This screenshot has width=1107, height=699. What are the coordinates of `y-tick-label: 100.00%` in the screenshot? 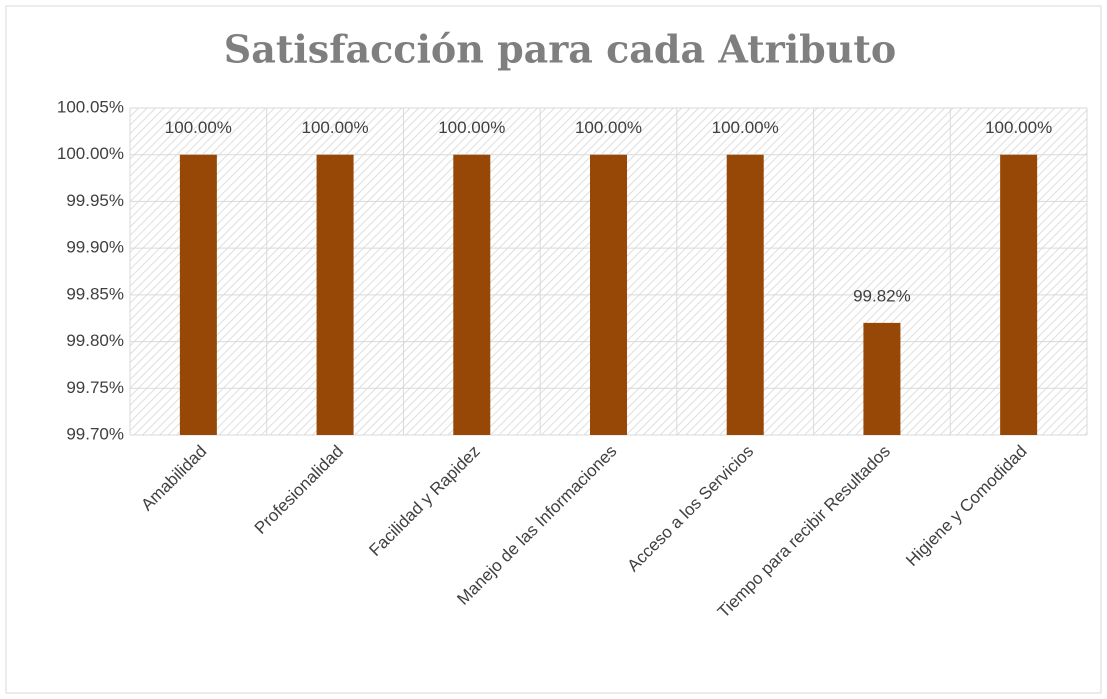 It's located at (90, 153).